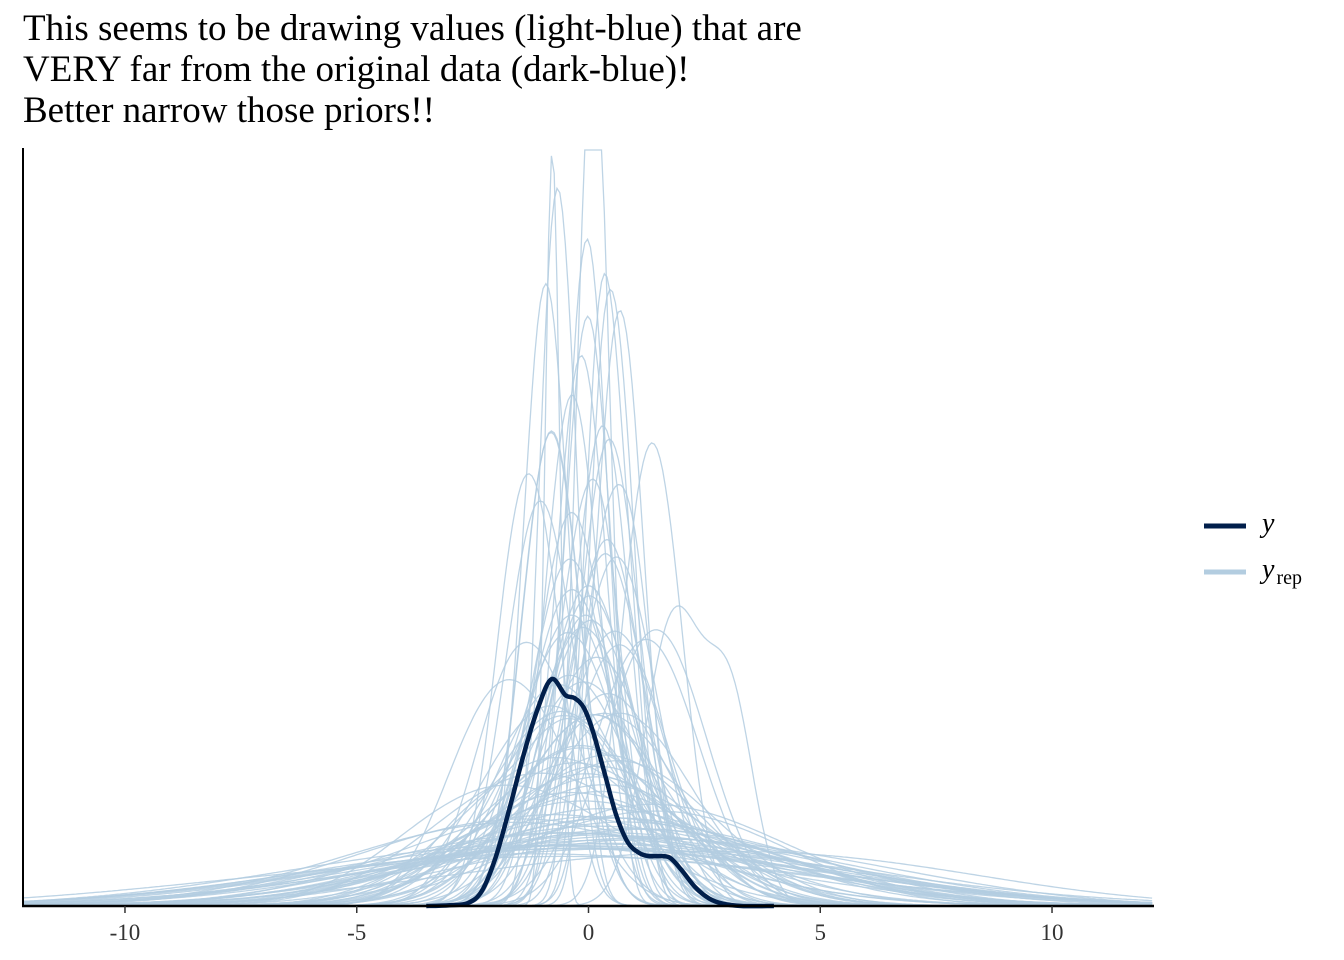 The height and width of the screenshot is (960, 1344). I want to click on x-tick-label: 5, so click(821, 932).